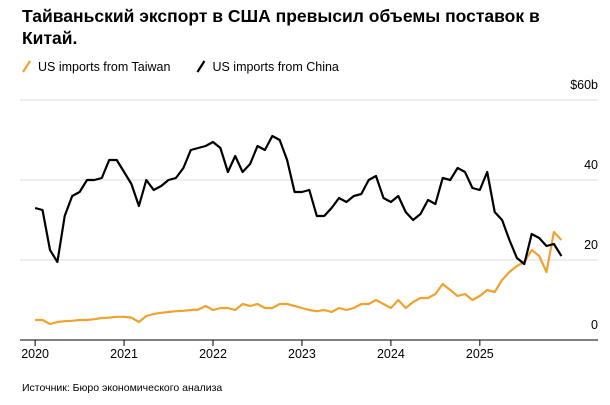  Describe the element at coordinates (591, 245) in the screenshot. I see `y-tick-label: 20` at that location.